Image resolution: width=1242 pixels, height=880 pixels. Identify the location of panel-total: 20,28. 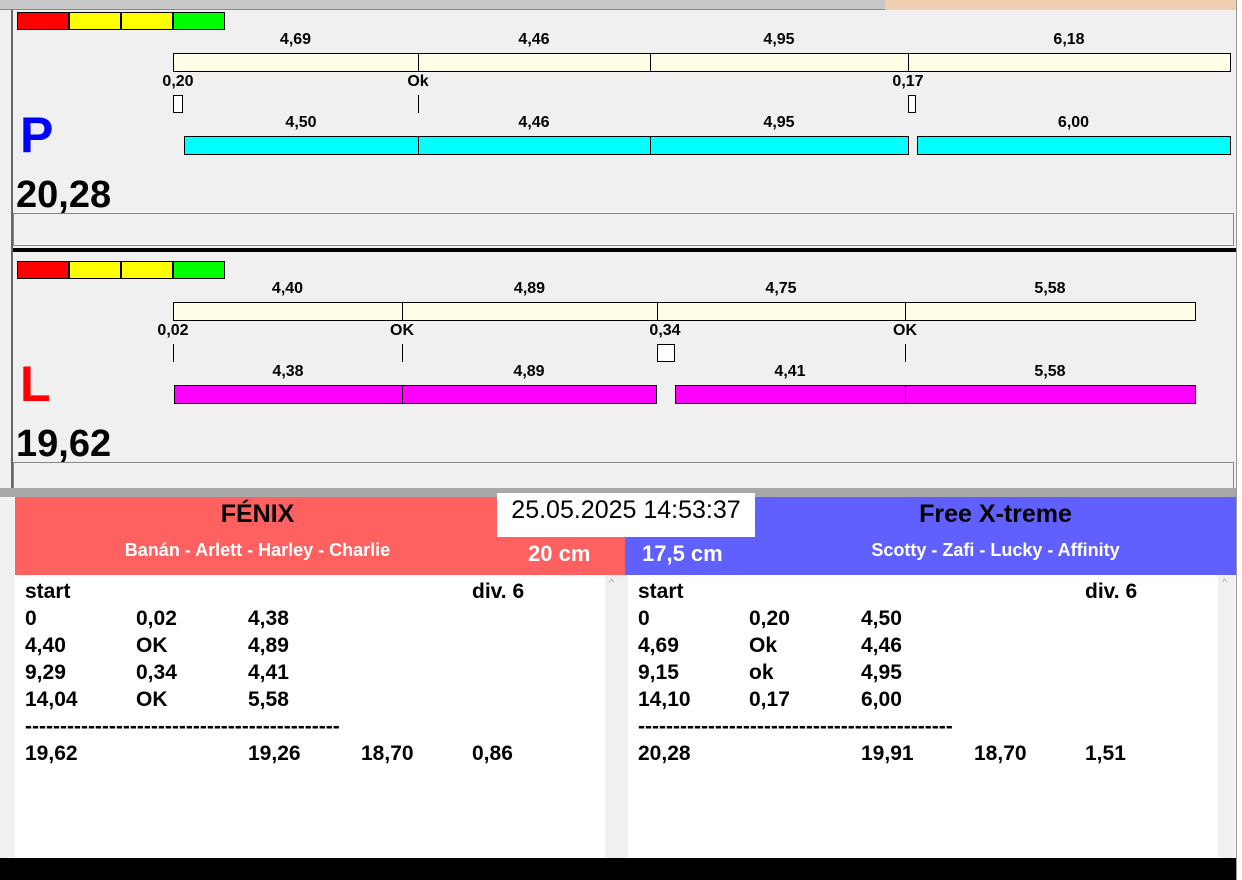
(64, 195).